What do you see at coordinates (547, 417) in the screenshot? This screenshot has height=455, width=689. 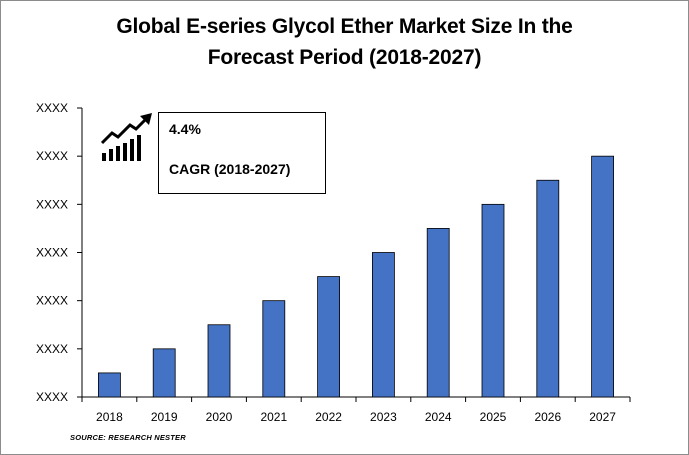 I see `x-tick-label: 2026` at bounding box center [547, 417].